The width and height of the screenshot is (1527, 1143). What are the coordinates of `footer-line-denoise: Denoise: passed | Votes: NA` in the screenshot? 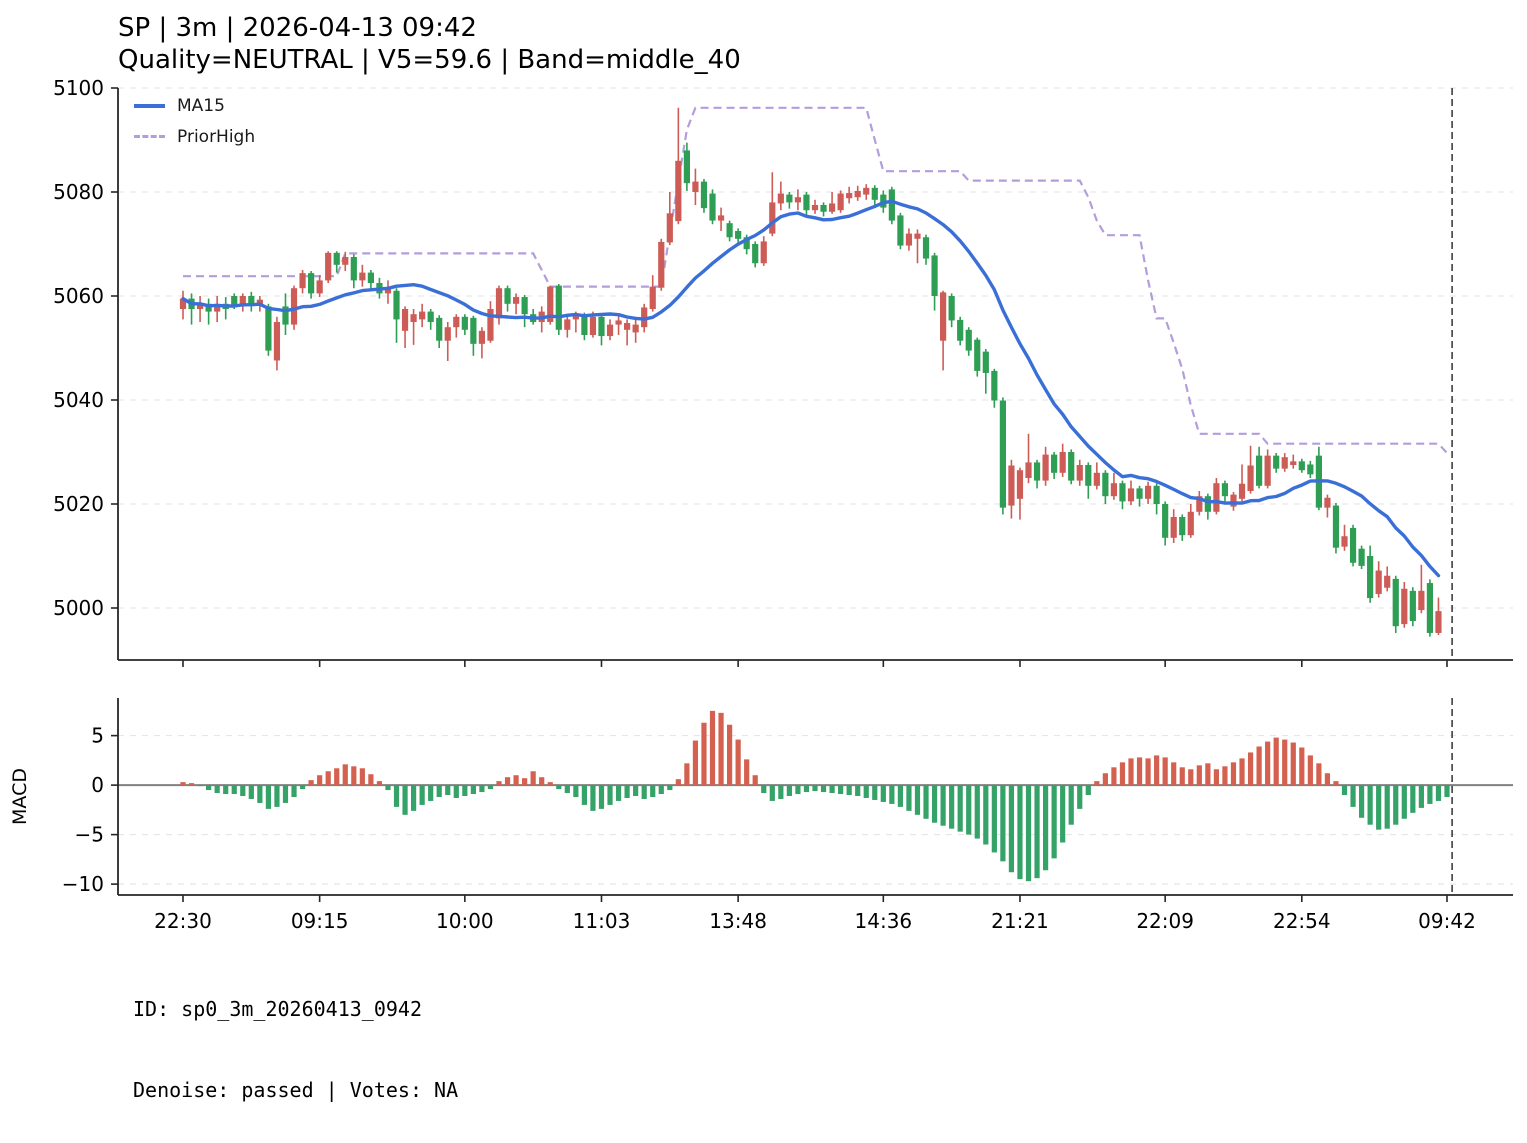 It's located at (296, 1090).